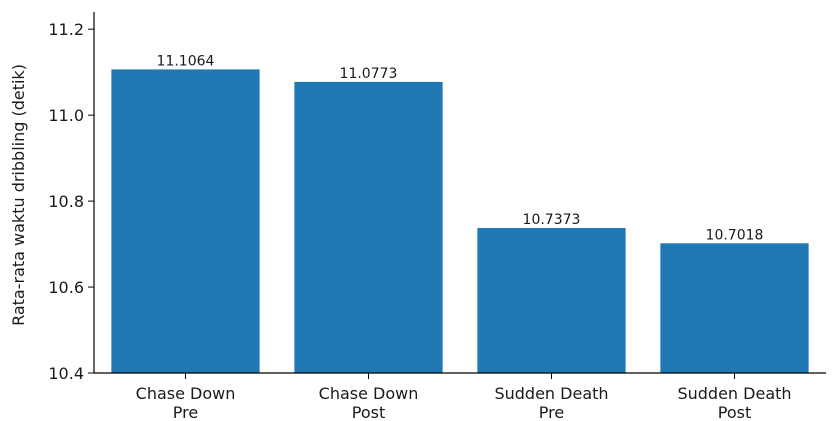 This screenshot has width=840, height=421. Describe the element at coordinates (186, 61) in the screenshot. I see `data-label-0: 11.1064` at that location.